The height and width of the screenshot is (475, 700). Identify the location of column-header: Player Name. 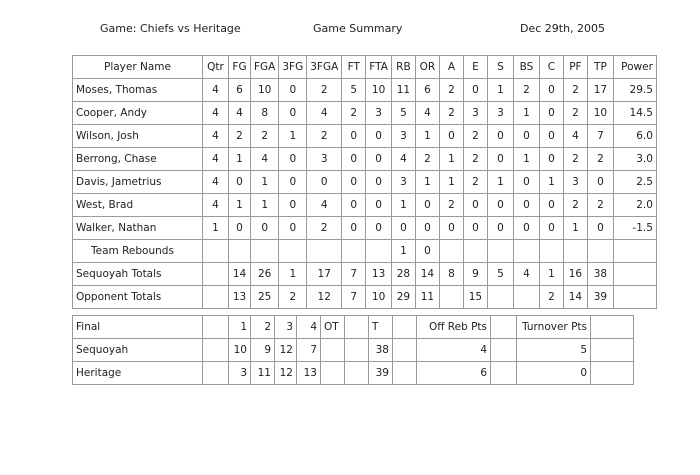
(137, 67).